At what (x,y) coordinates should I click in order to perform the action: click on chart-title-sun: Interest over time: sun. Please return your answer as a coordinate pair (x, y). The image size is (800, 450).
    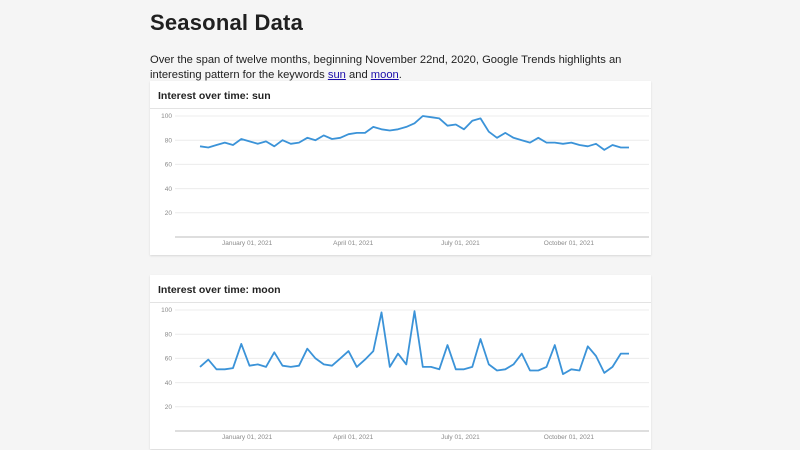
    Looking at the image, I should click on (214, 96).